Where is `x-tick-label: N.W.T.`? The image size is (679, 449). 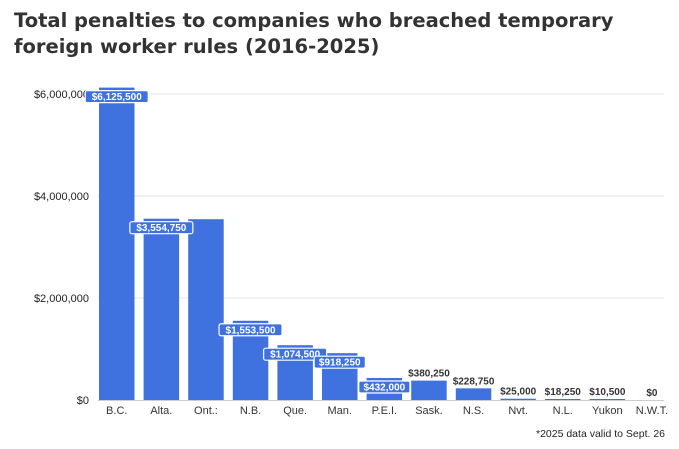 x-tick-label: N.W.T. is located at coordinates (652, 411).